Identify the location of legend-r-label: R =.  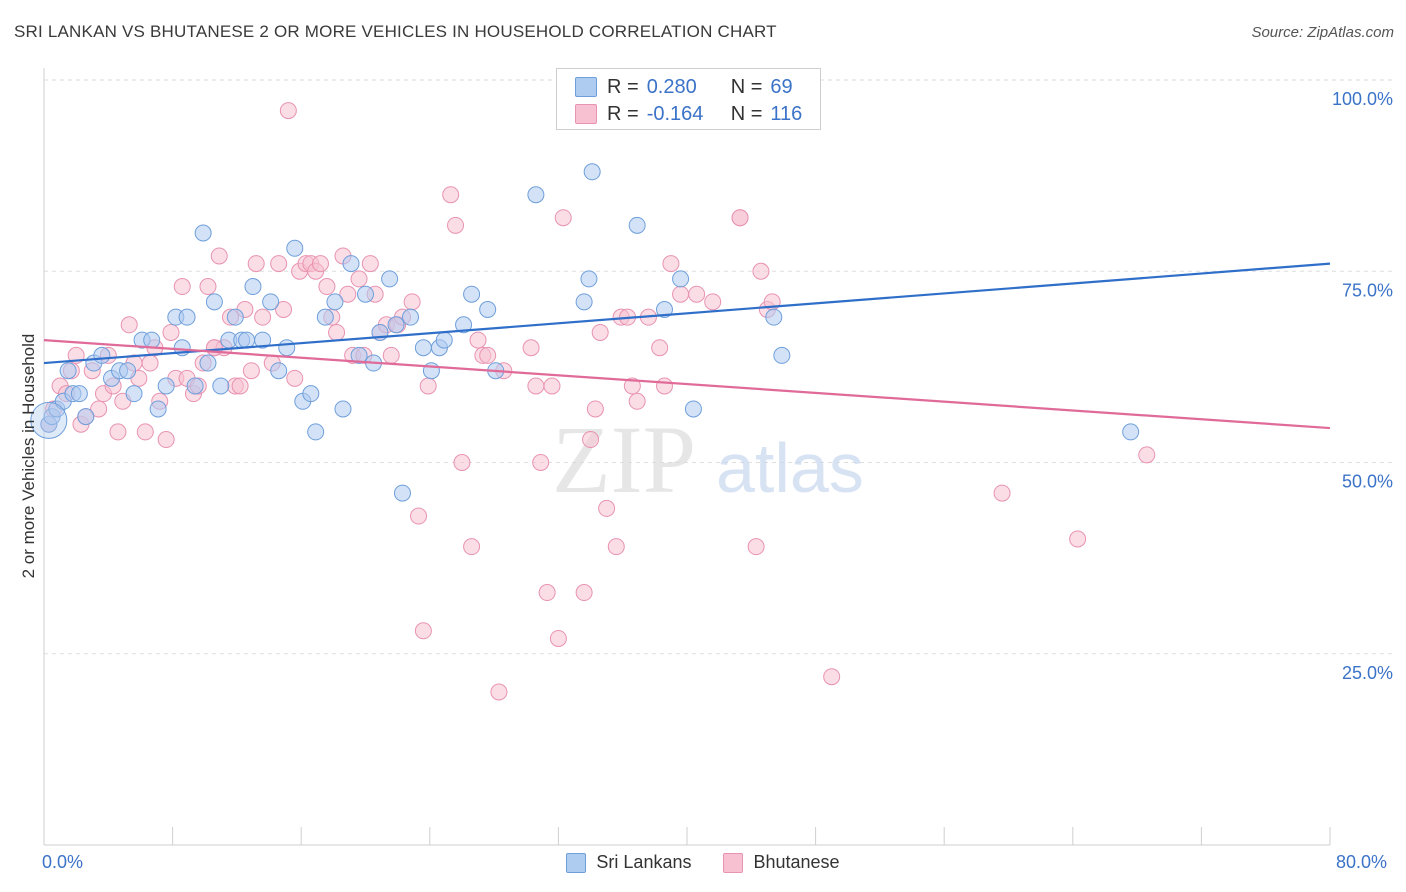
(623, 113).